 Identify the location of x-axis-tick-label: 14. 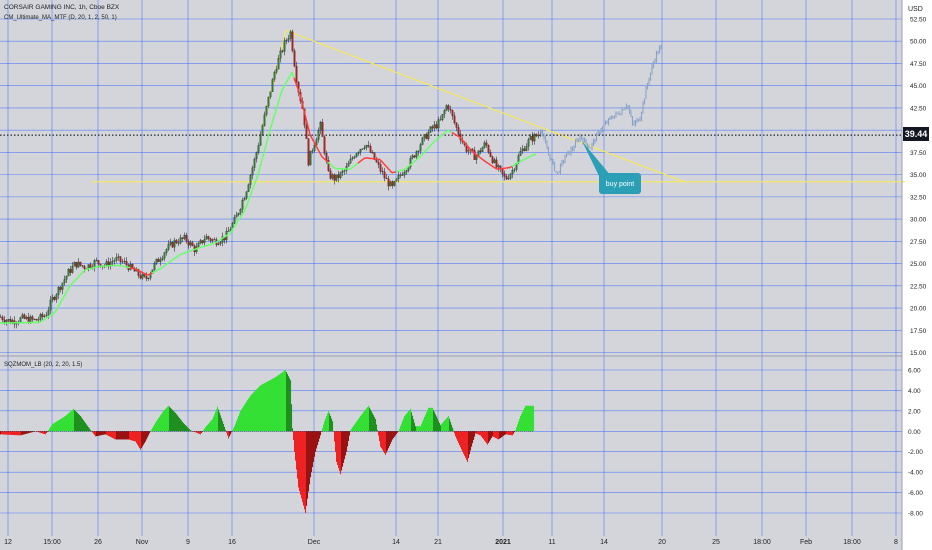
(604, 542).